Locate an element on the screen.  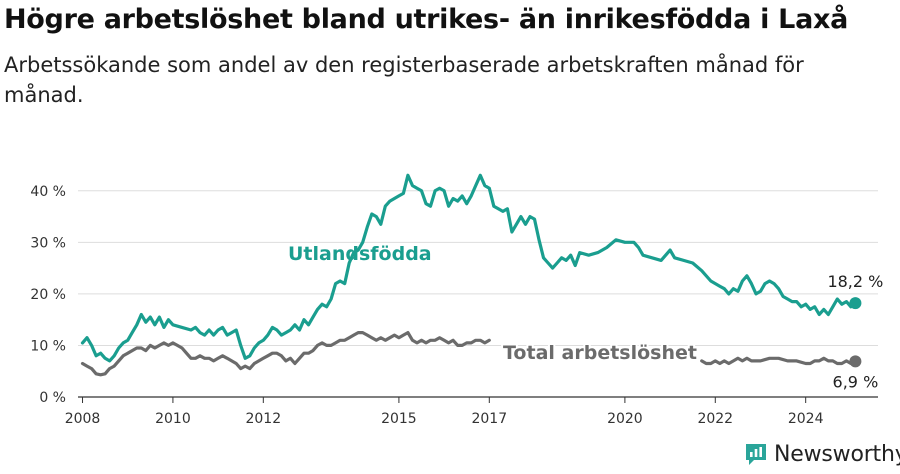
x-tick-label: 2008 is located at coordinates (83, 419).